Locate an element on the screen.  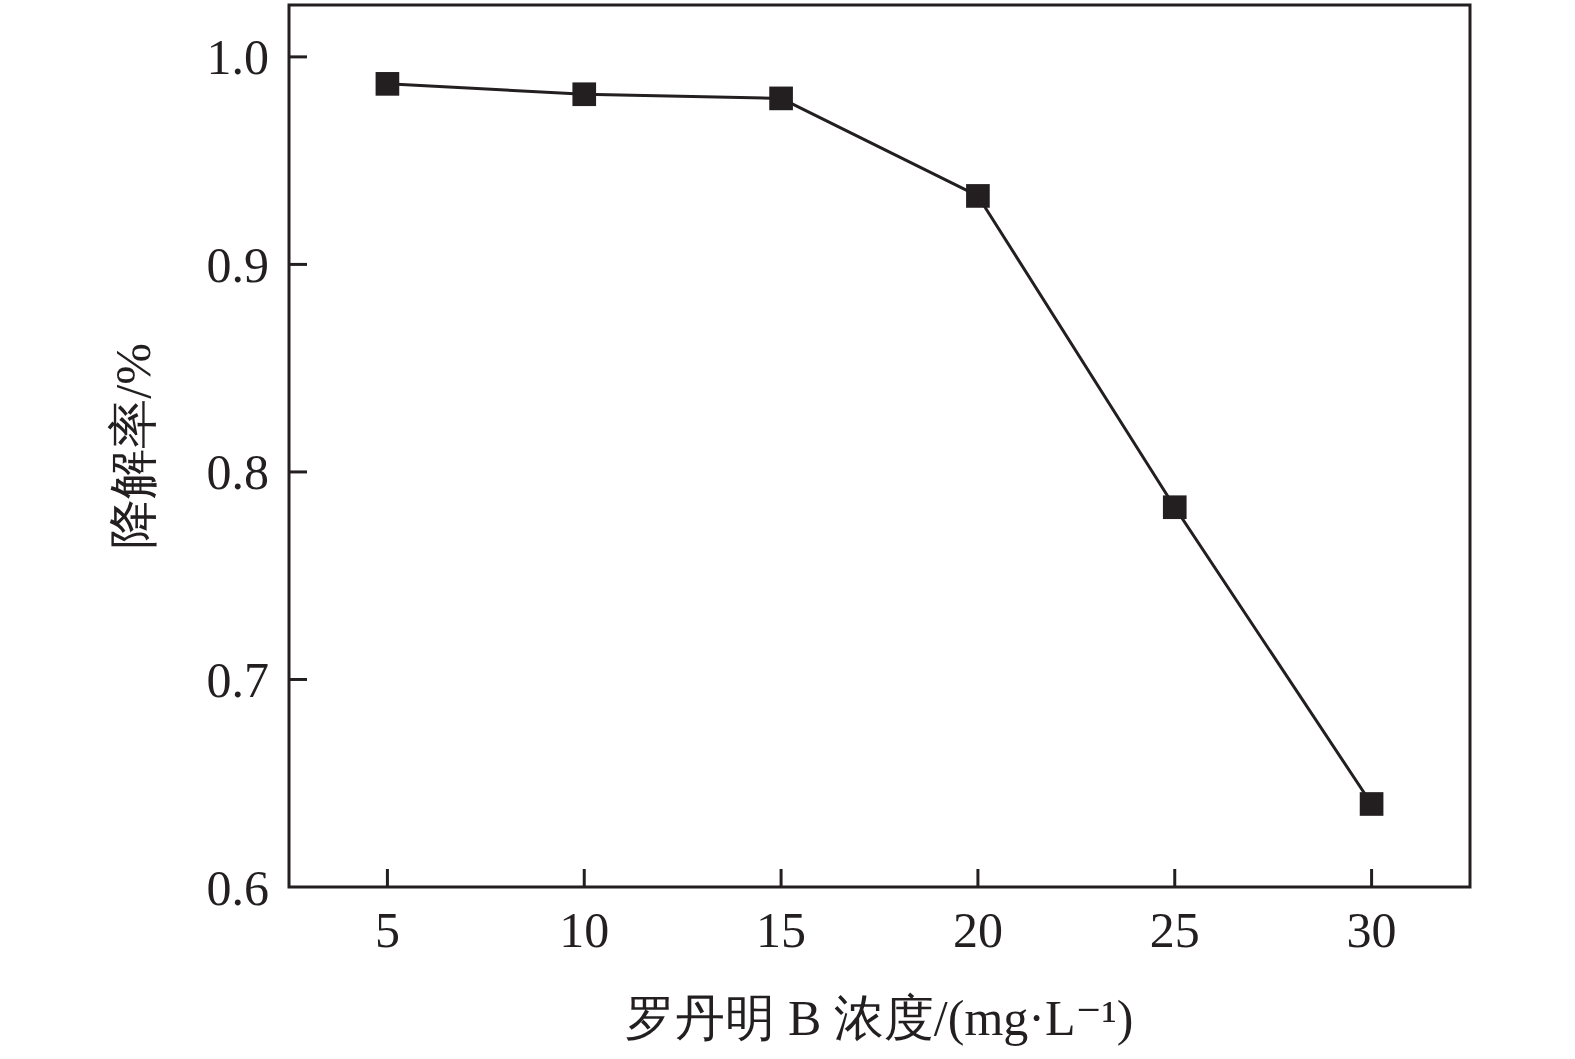
x-tick-label: 25 is located at coordinates (1174, 930).